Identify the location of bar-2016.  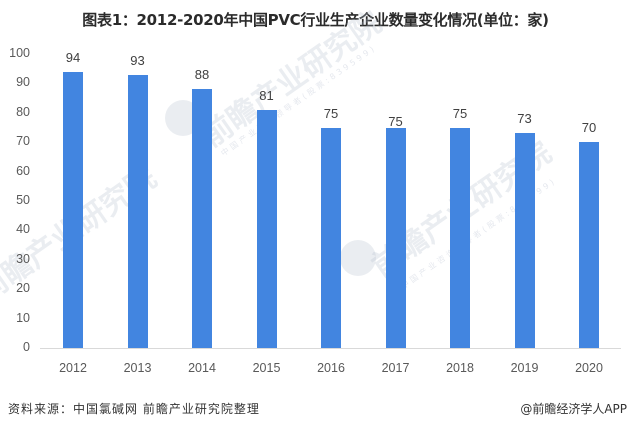
(331, 237).